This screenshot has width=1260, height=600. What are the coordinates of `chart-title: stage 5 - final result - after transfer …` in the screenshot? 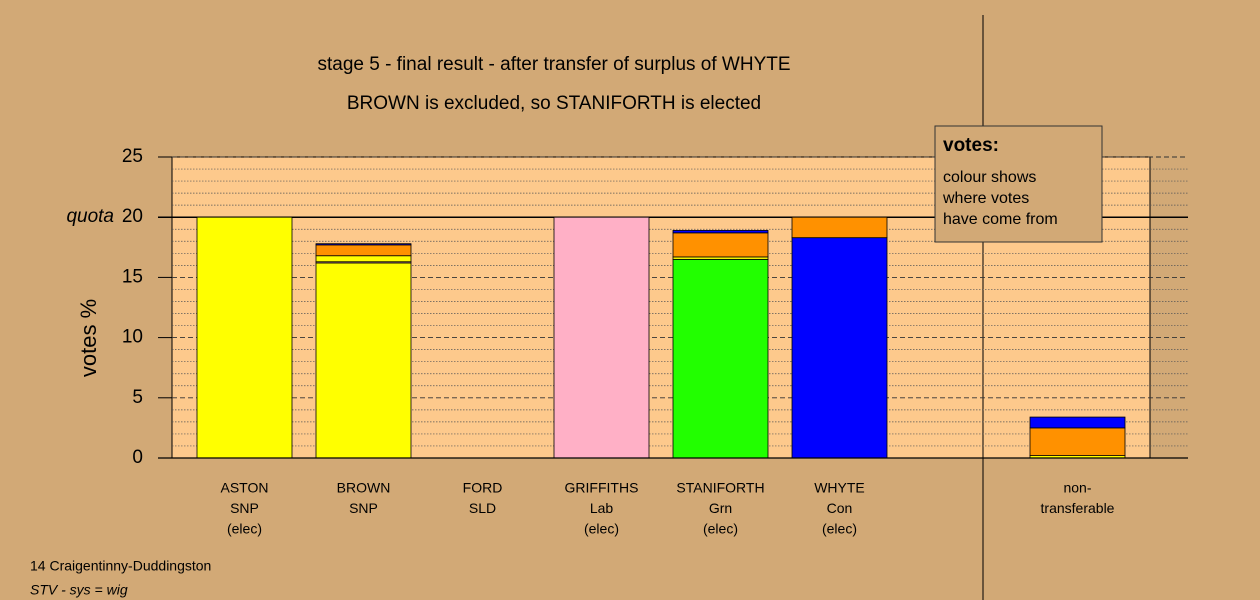 It's located at (553, 64).